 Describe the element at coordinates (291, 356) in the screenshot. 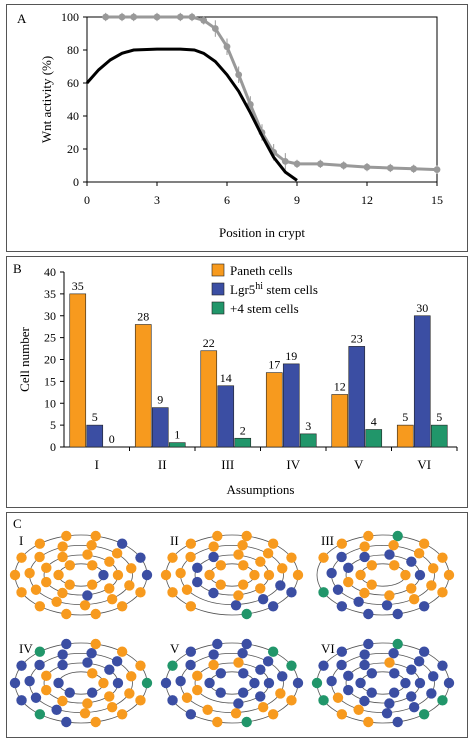

I see `bar-data-label: 19` at that location.